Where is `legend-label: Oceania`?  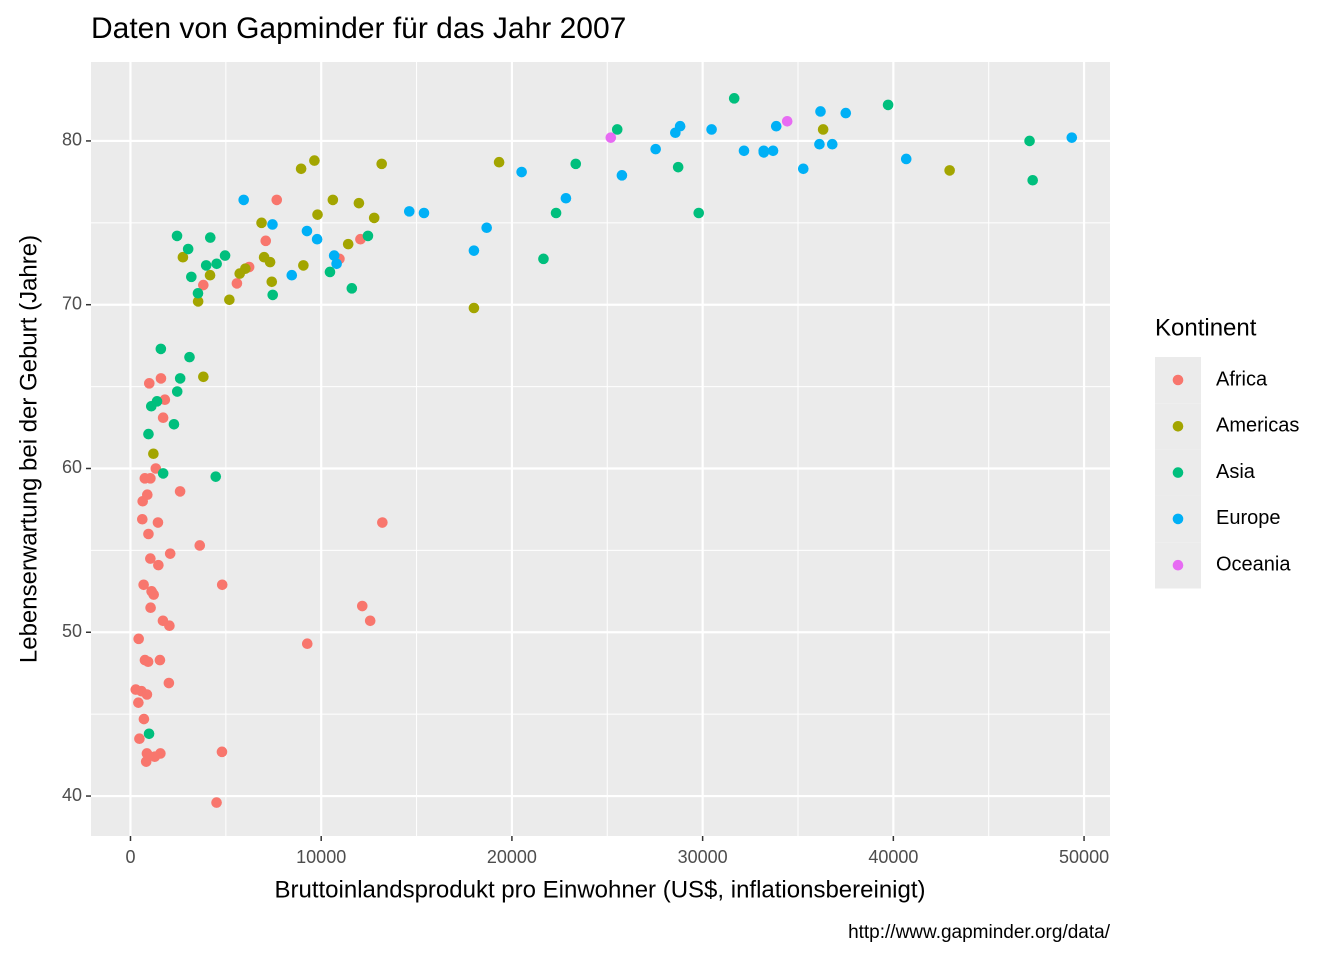 legend-label: Oceania is located at coordinates (1253, 564).